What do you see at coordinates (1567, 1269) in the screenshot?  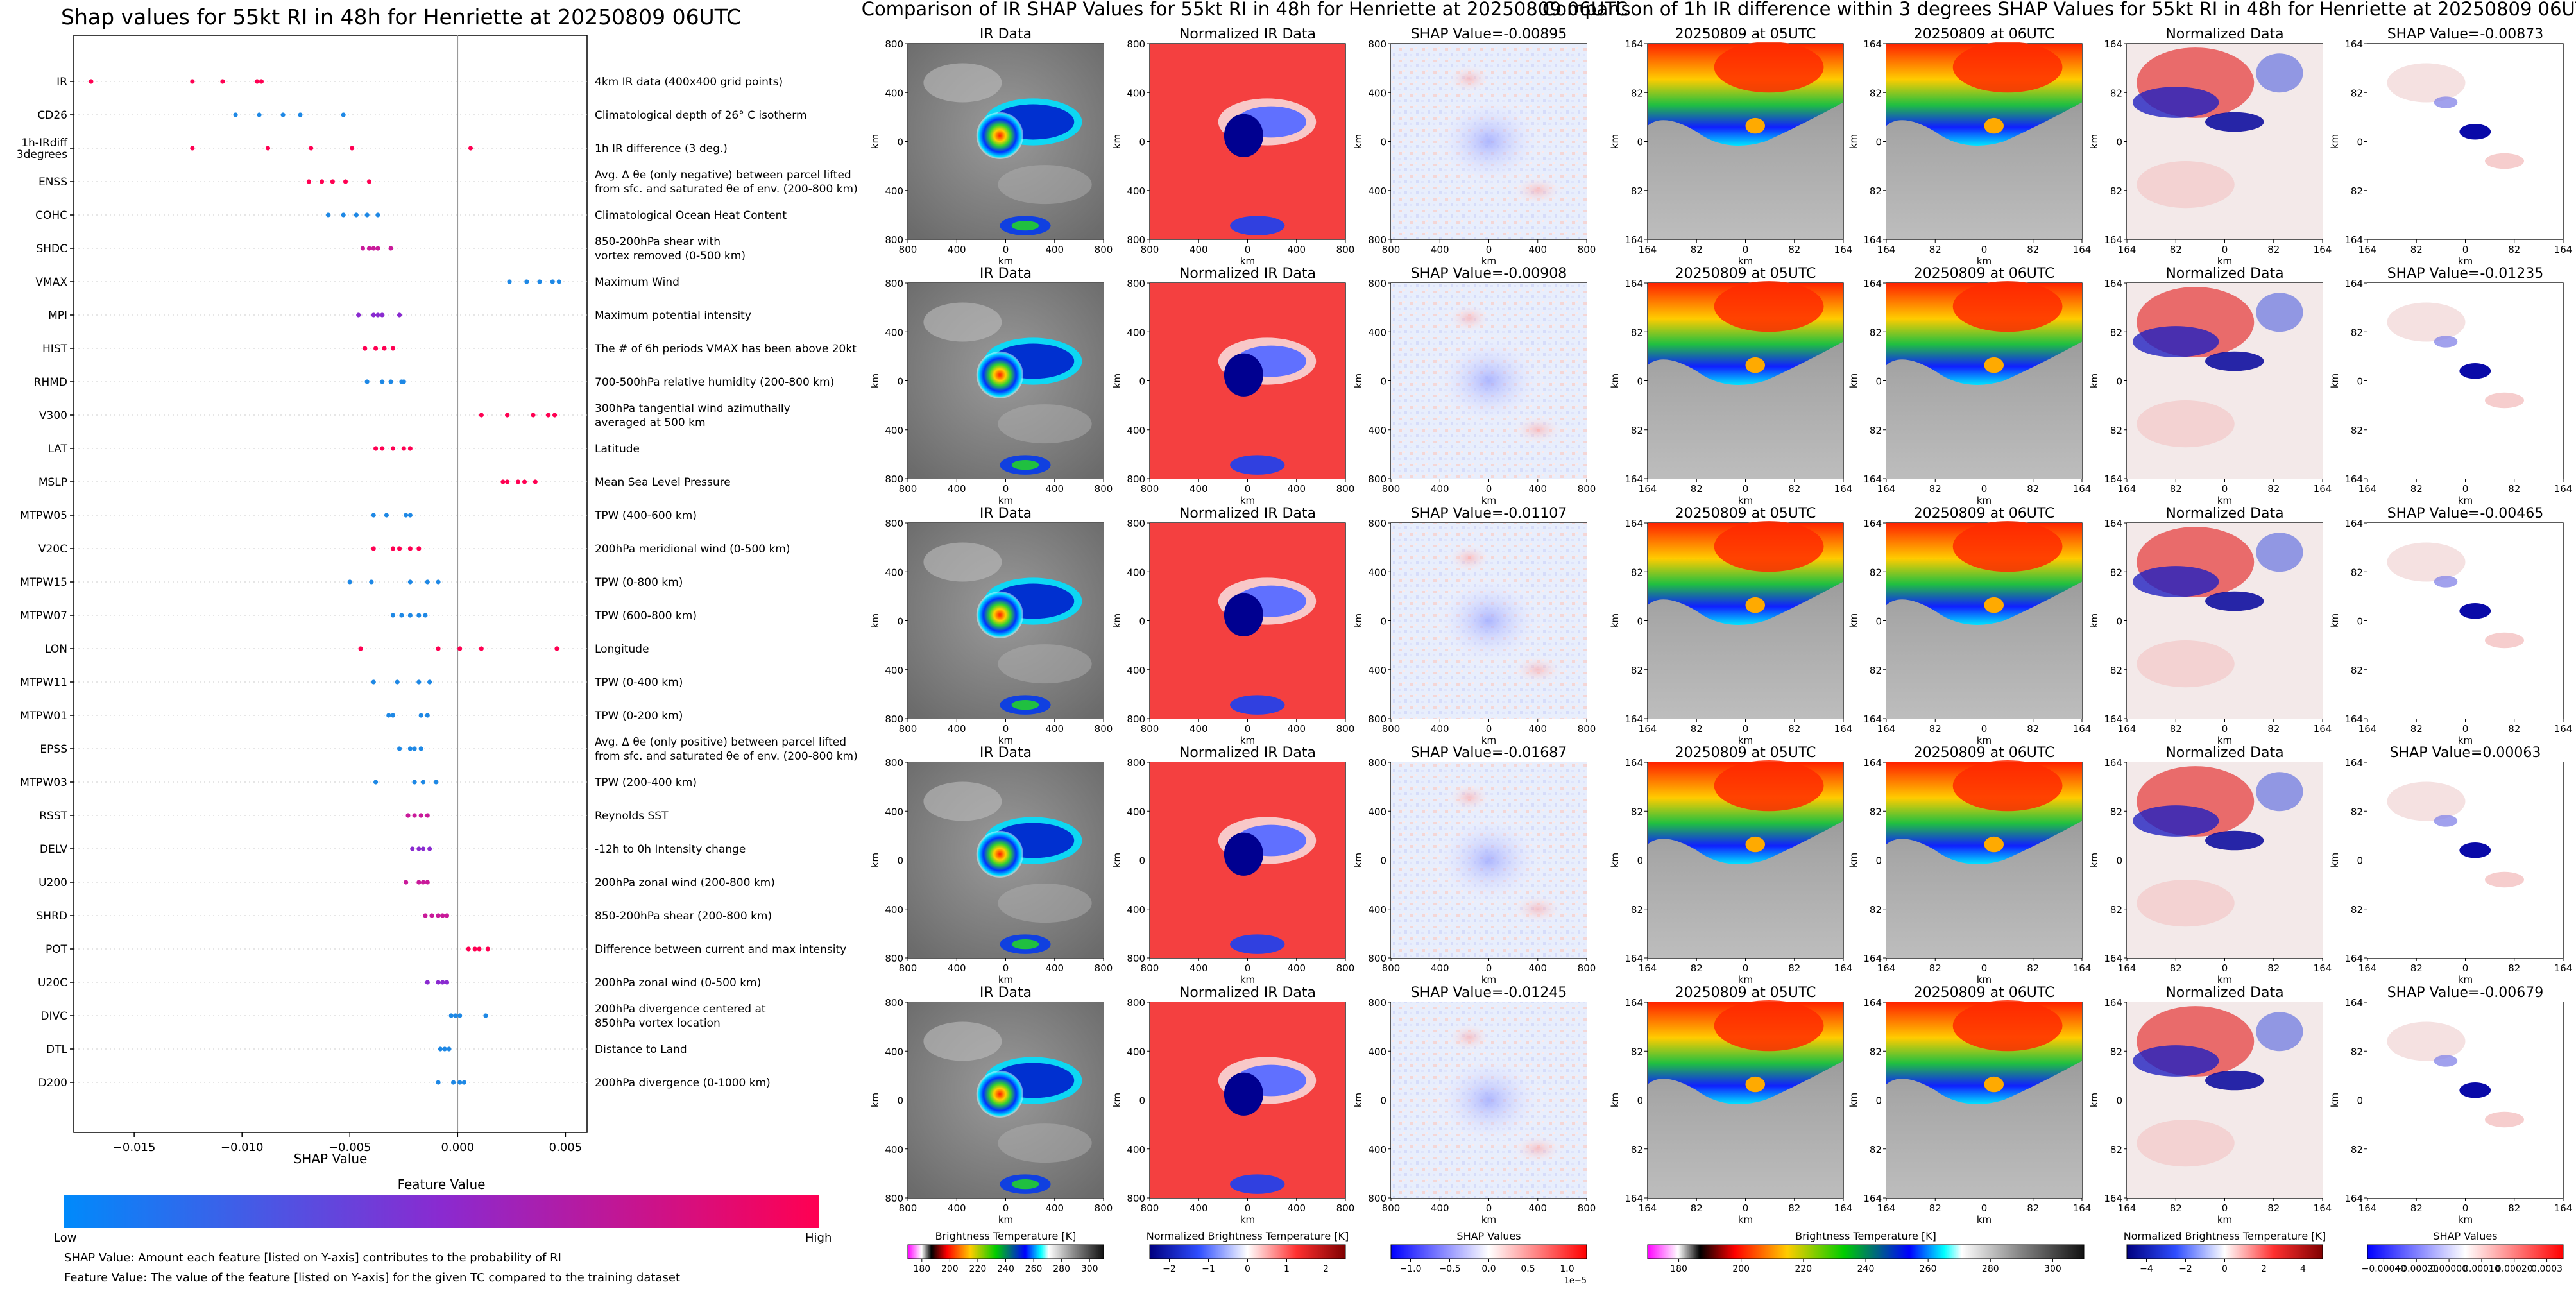 I see `colorbar-tick-label: 1.0` at bounding box center [1567, 1269].